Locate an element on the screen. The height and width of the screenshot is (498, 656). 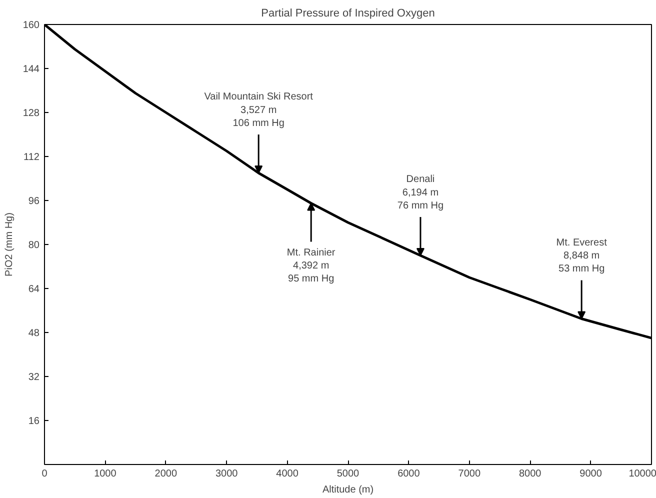
y-tick-label: 160 is located at coordinates (31, 25).